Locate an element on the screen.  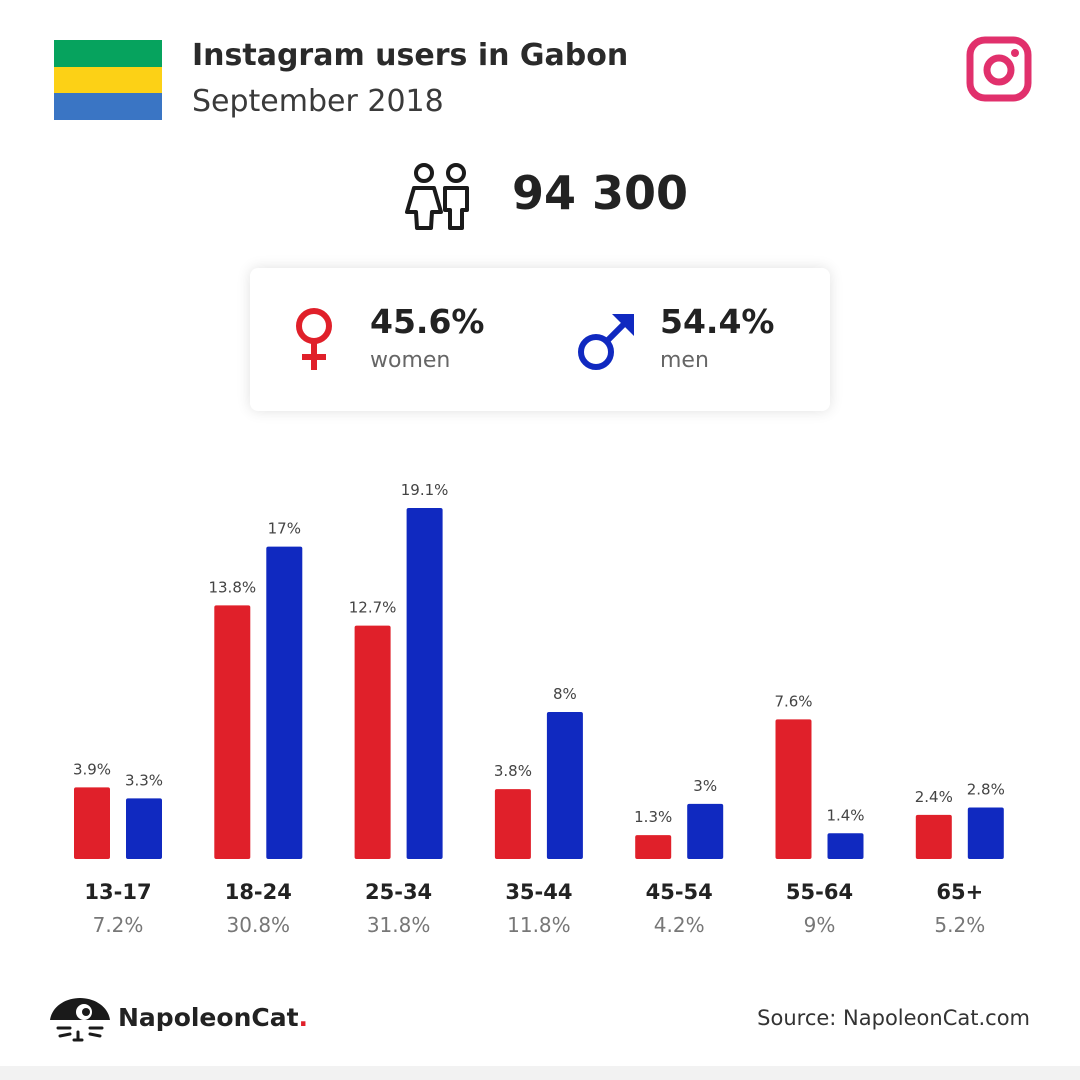
category-label-25-34: 25-34 is located at coordinates (398, 892).